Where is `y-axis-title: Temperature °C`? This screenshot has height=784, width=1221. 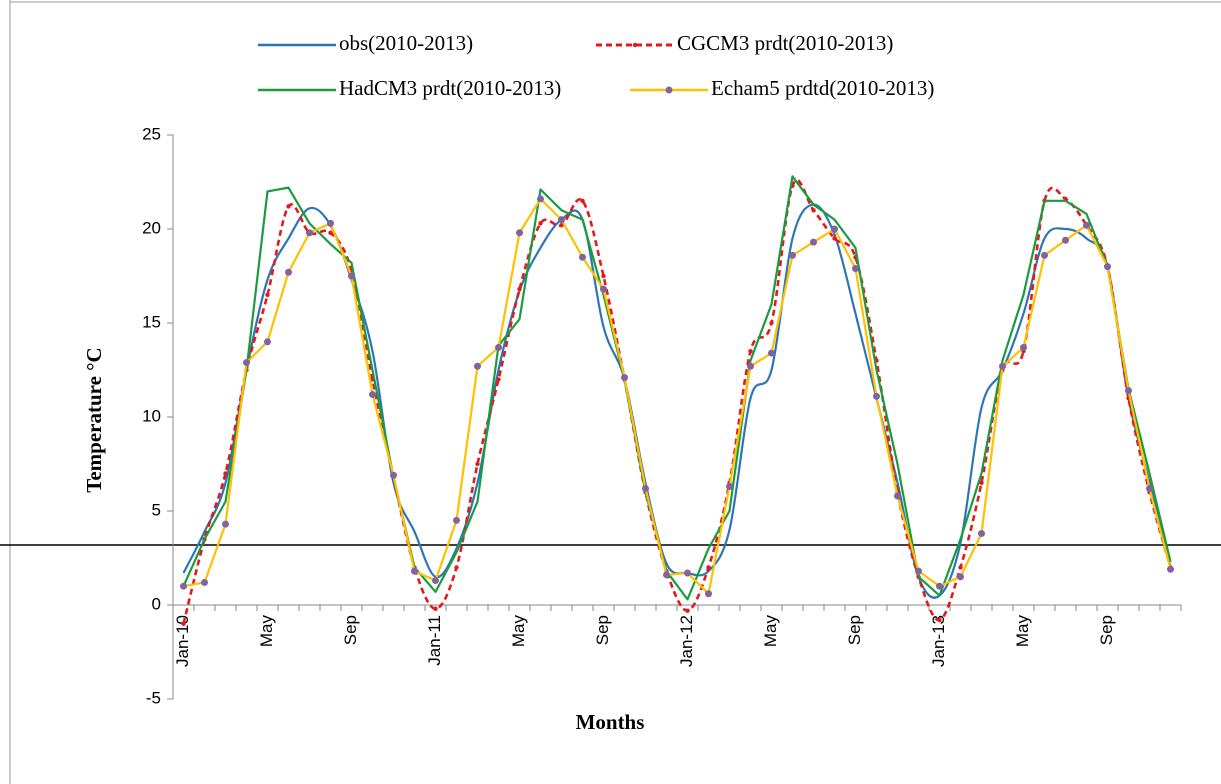
y-axis-title: Temperature °C is located at coordinates (94, 419).